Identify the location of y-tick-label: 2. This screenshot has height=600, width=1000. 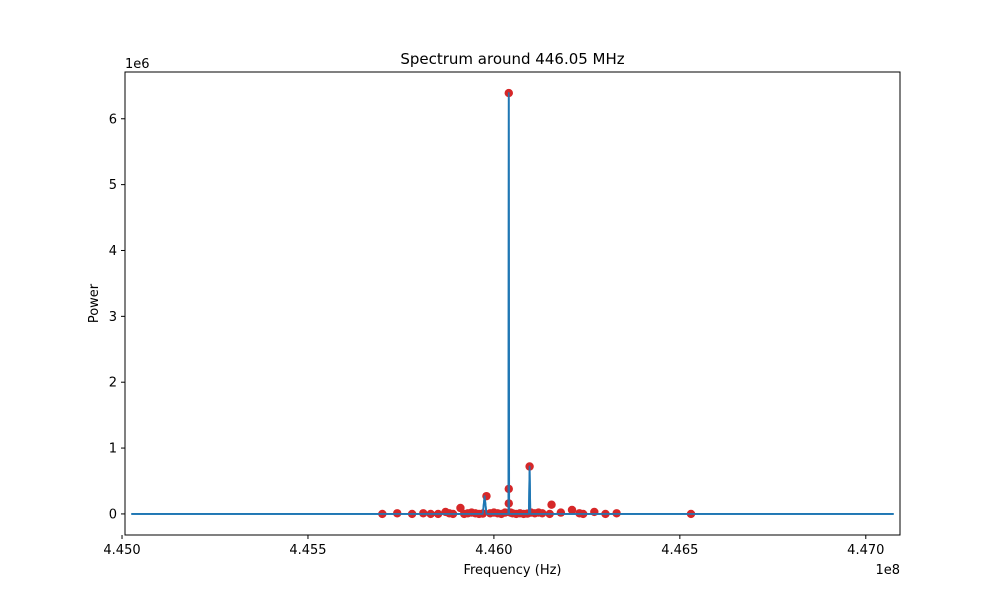
(113, 383).